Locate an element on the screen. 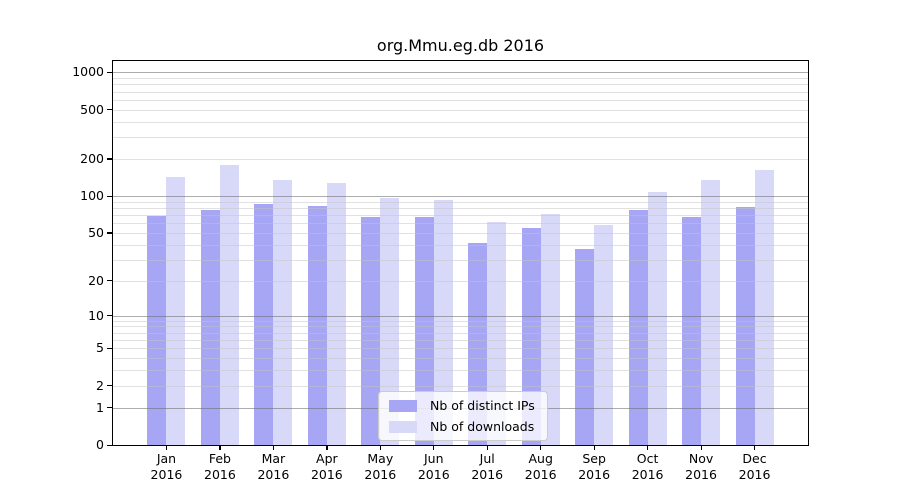  y-tick-label: 100 is located at coordinates (92, 196).